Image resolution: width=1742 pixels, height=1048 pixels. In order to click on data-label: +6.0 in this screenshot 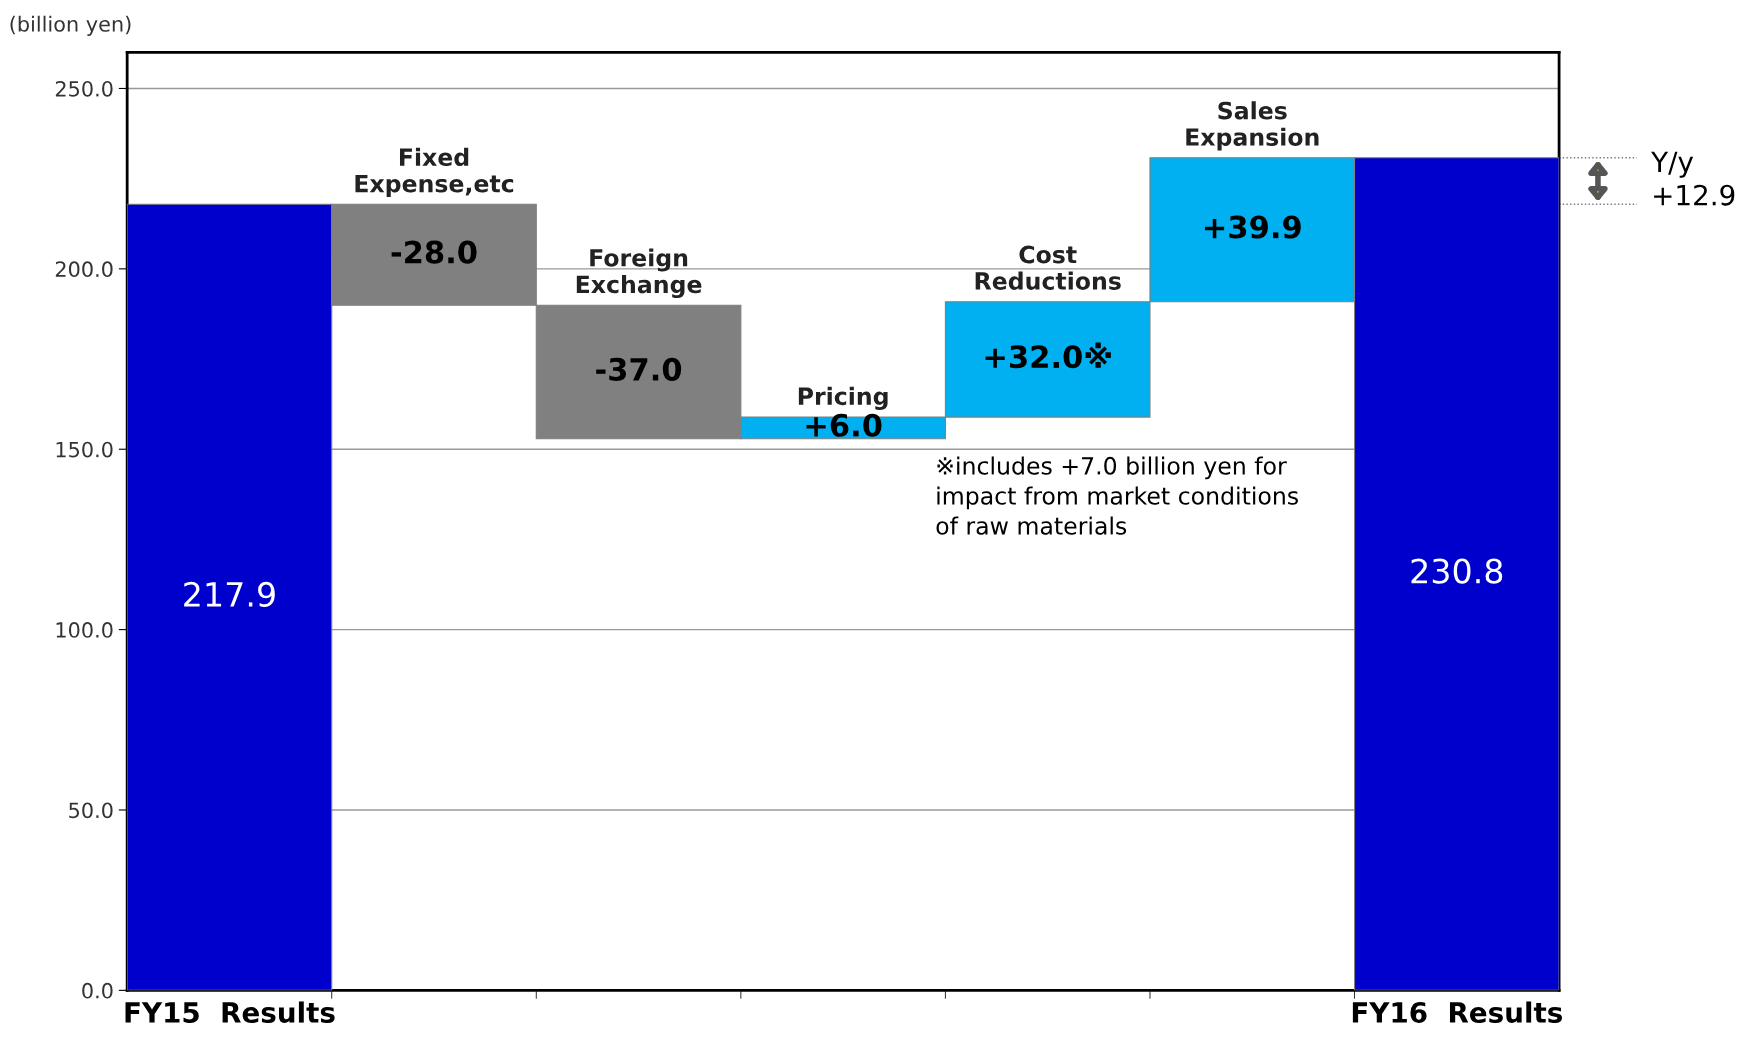, I will do `click(844, 425)`.